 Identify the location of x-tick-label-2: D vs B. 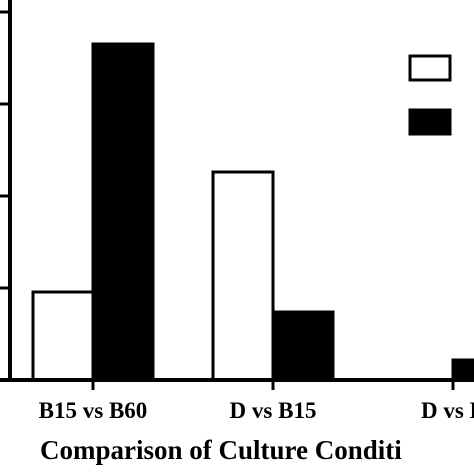
(447, 410).